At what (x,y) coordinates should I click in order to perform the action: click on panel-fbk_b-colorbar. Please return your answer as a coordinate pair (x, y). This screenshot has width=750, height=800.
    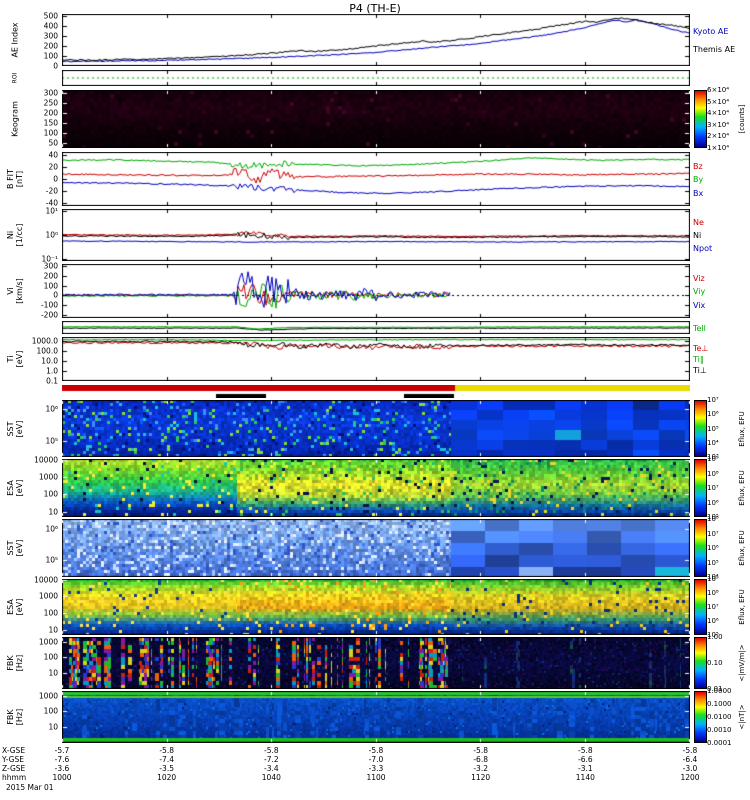
    Looking at the image, I should click on (700, 717).